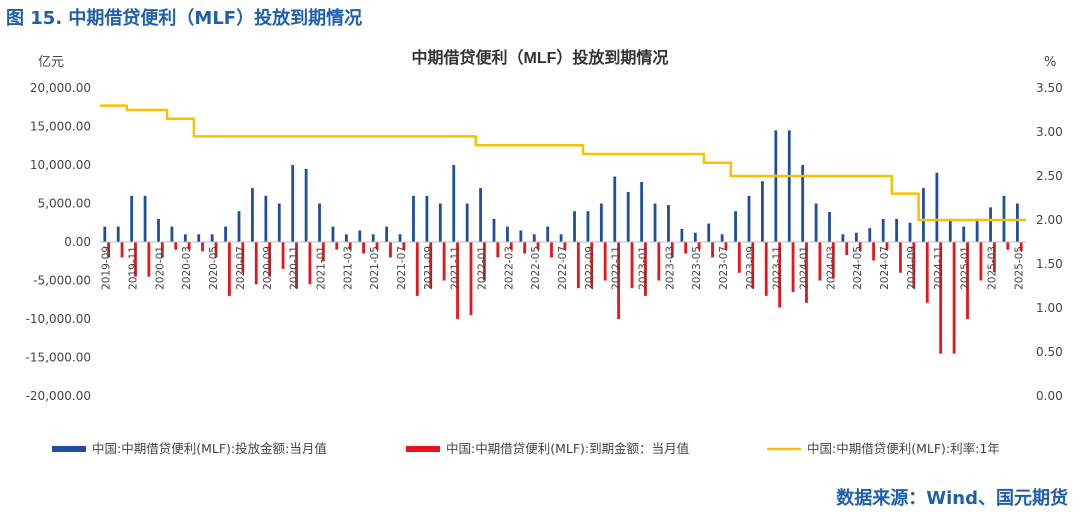 This screenshot has width=1080, height=513. Describe the element at coordinates (509, 268) in the screenshot. I see `x-tick-label: 2022-03` at that location.